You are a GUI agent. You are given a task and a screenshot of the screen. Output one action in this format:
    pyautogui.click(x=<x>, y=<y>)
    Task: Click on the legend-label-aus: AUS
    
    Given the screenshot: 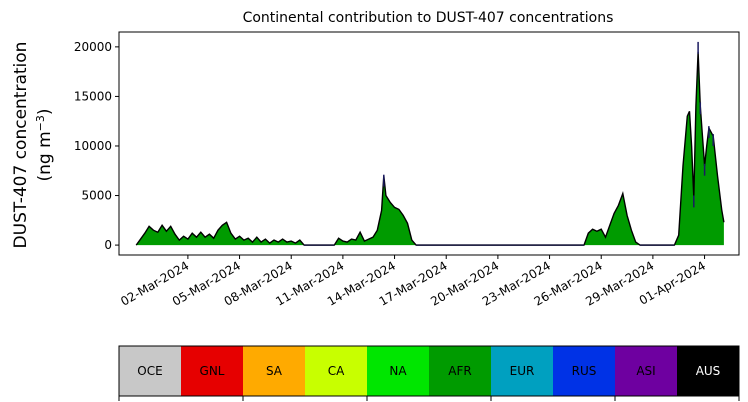 What is the action you would take?
    pyautogui.click(x=708, y=371)
    